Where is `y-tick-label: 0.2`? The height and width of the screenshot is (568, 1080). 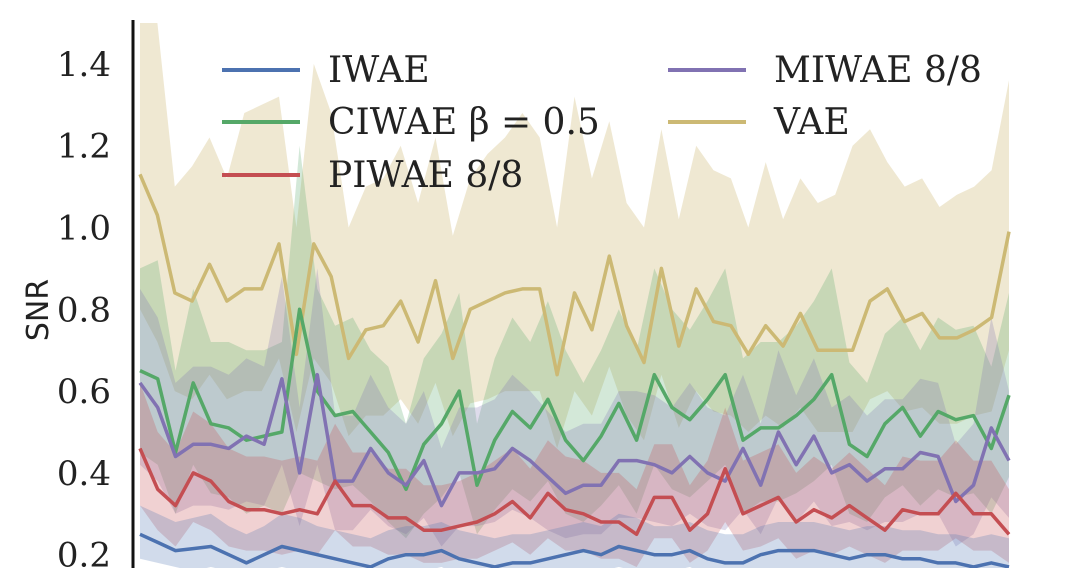
y-tick-label: 0.2 is located at coordinates (84, 552).